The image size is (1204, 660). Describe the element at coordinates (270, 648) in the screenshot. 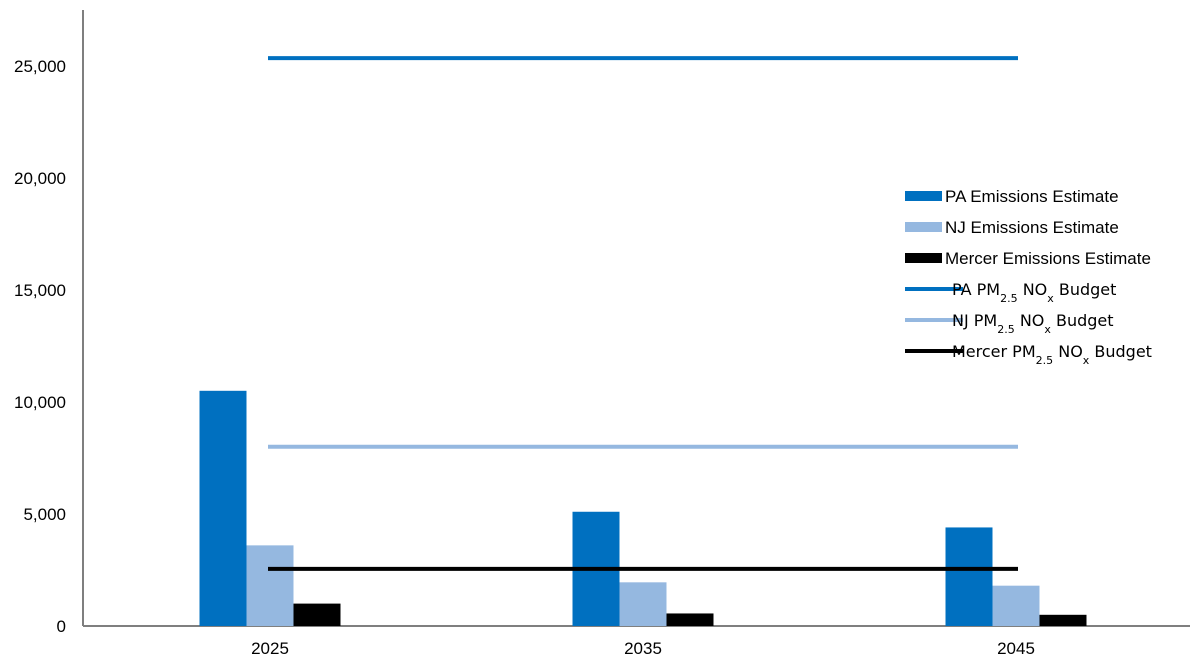

I see `x-tick-label: 2025` at that location.